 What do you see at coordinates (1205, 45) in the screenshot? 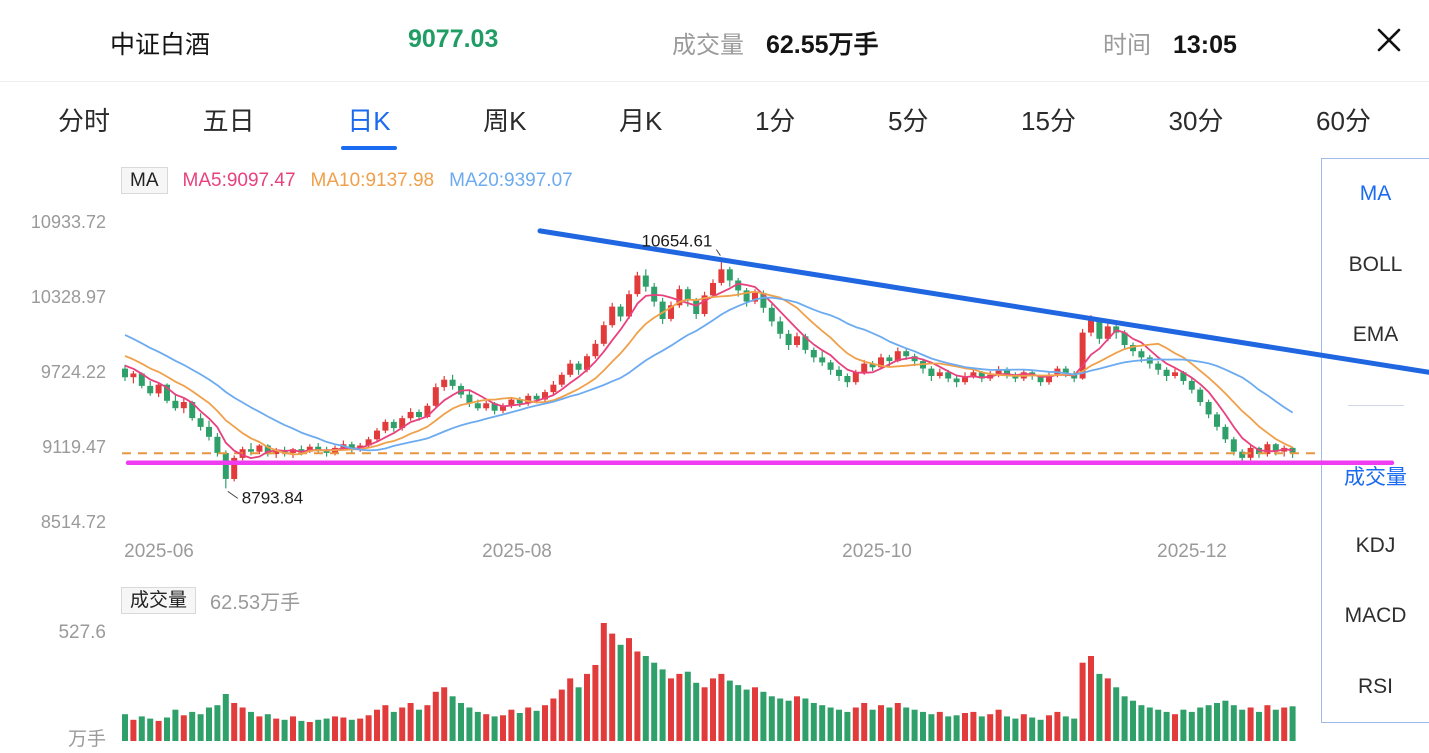
I see `time-value: 13:05` at bounding box center [1205, 45].